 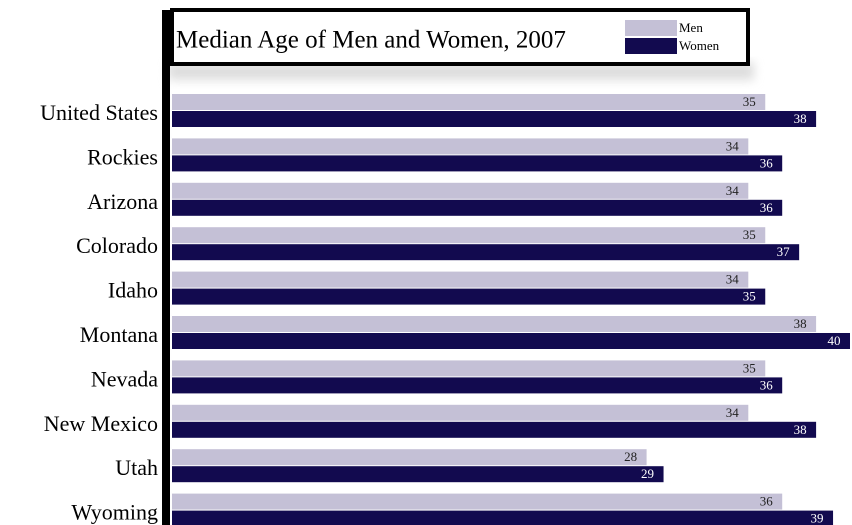 What do you see at coordinates (117, 245) in the screenshot?
I see `category-label: Colorado` at bounding box center [117, 245].